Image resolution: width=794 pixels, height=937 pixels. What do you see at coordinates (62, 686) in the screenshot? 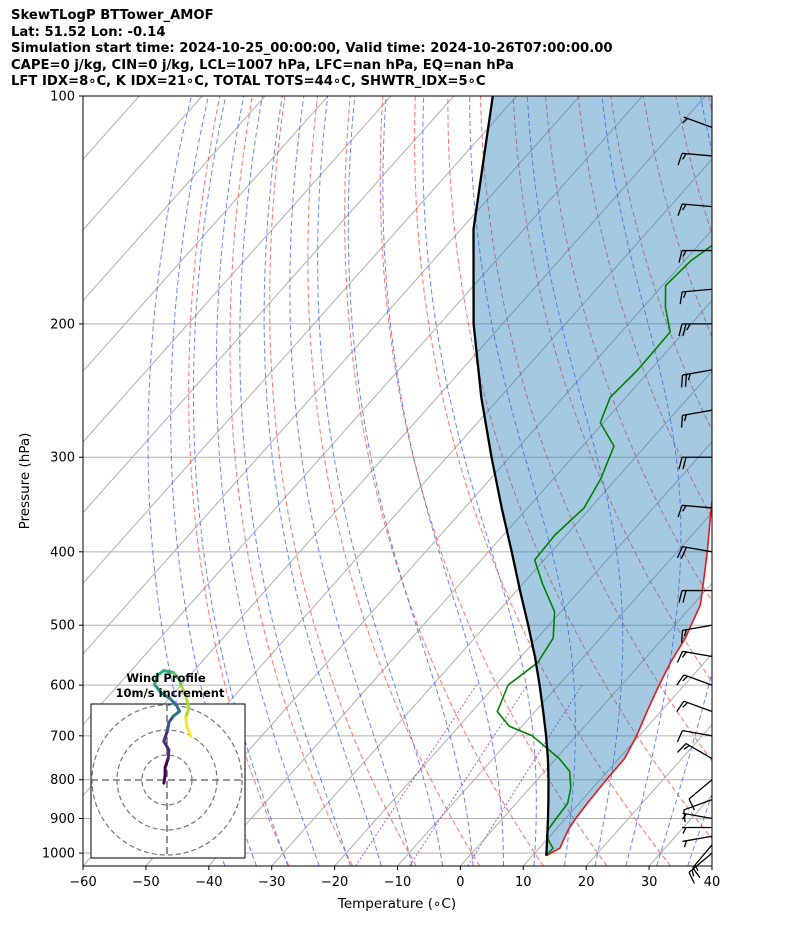
I see `y-tick-label: 600` at bounding box center [62, 686].